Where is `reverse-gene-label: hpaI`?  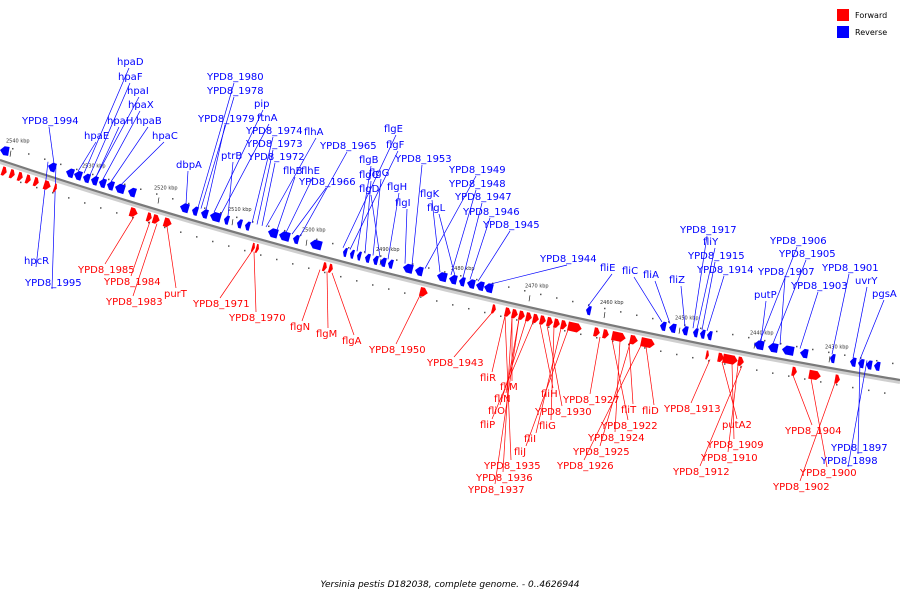 reverse-gene-label: hpaI is located at coordinates (138, 91).